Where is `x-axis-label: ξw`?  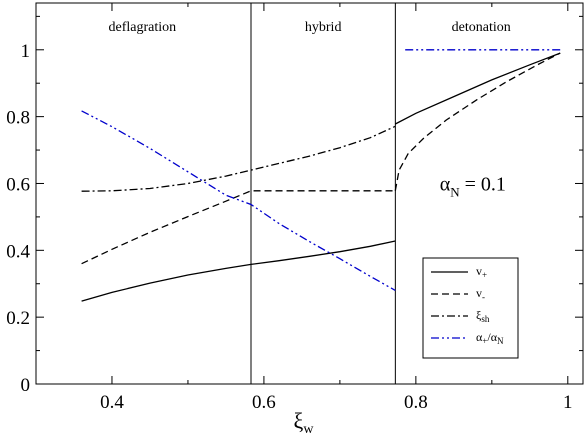
x-axis-label: ξw is located at coordinates (304, 422).